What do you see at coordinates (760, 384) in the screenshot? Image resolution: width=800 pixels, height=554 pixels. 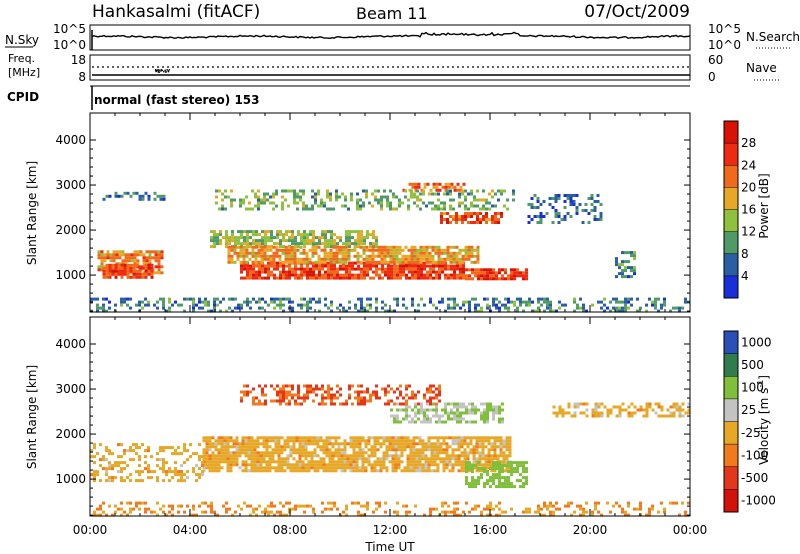 I see `velocity-colorbar-exp: -1` at bounding box center [760, 384].